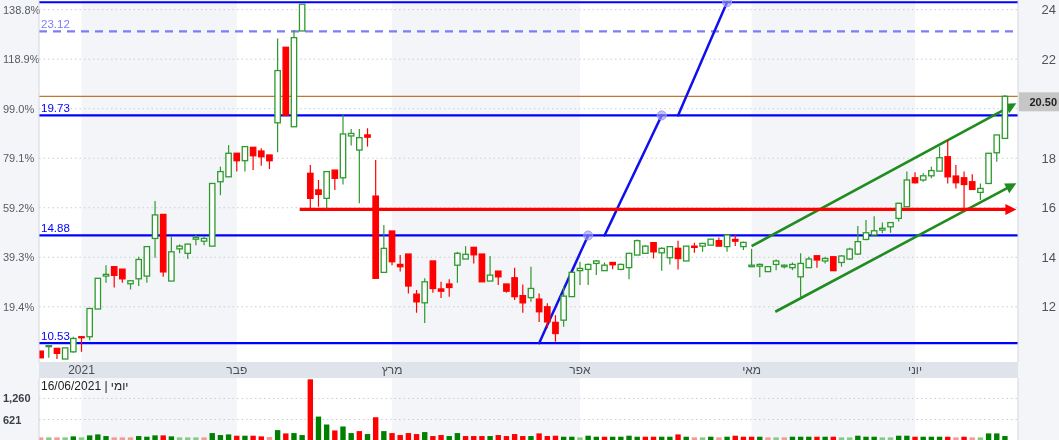 This screenshot has height=440, width=1059. Describe the element at coordinates (915, 370) in the screenshot. I see `x-tick-label: יוני` at that location.